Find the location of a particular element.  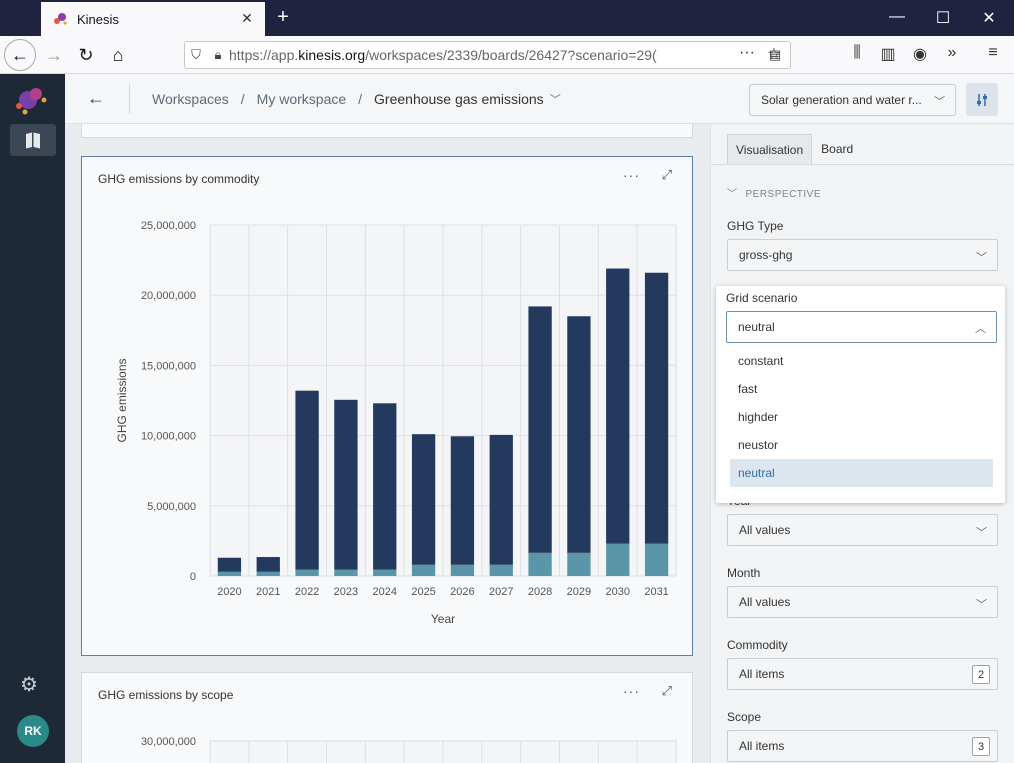

chevron-up-icon: ︿ is located at coordinates (980, 329).